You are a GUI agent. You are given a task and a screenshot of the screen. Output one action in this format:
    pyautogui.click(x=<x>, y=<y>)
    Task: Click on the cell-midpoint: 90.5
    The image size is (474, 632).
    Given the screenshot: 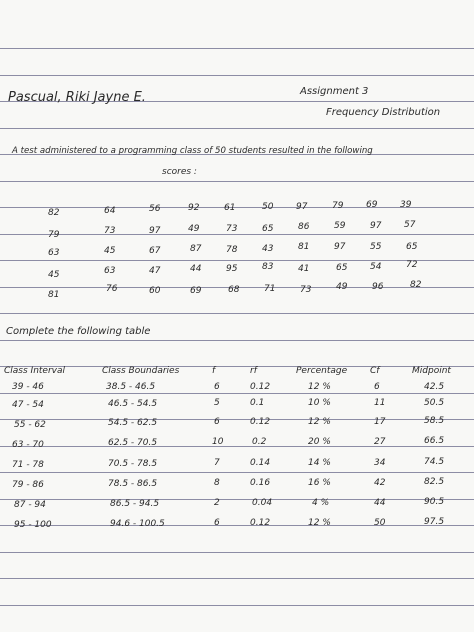 What is the action you would take?
    pyautogui.click(x=434, y=502)
    